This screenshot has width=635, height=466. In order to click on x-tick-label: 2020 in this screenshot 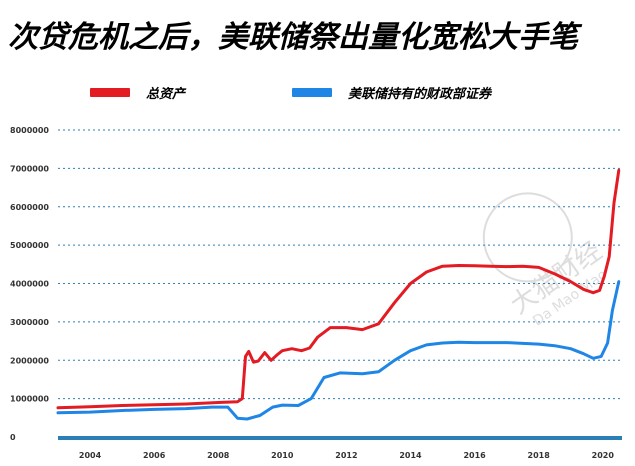, I will do `click(603, 455)`.